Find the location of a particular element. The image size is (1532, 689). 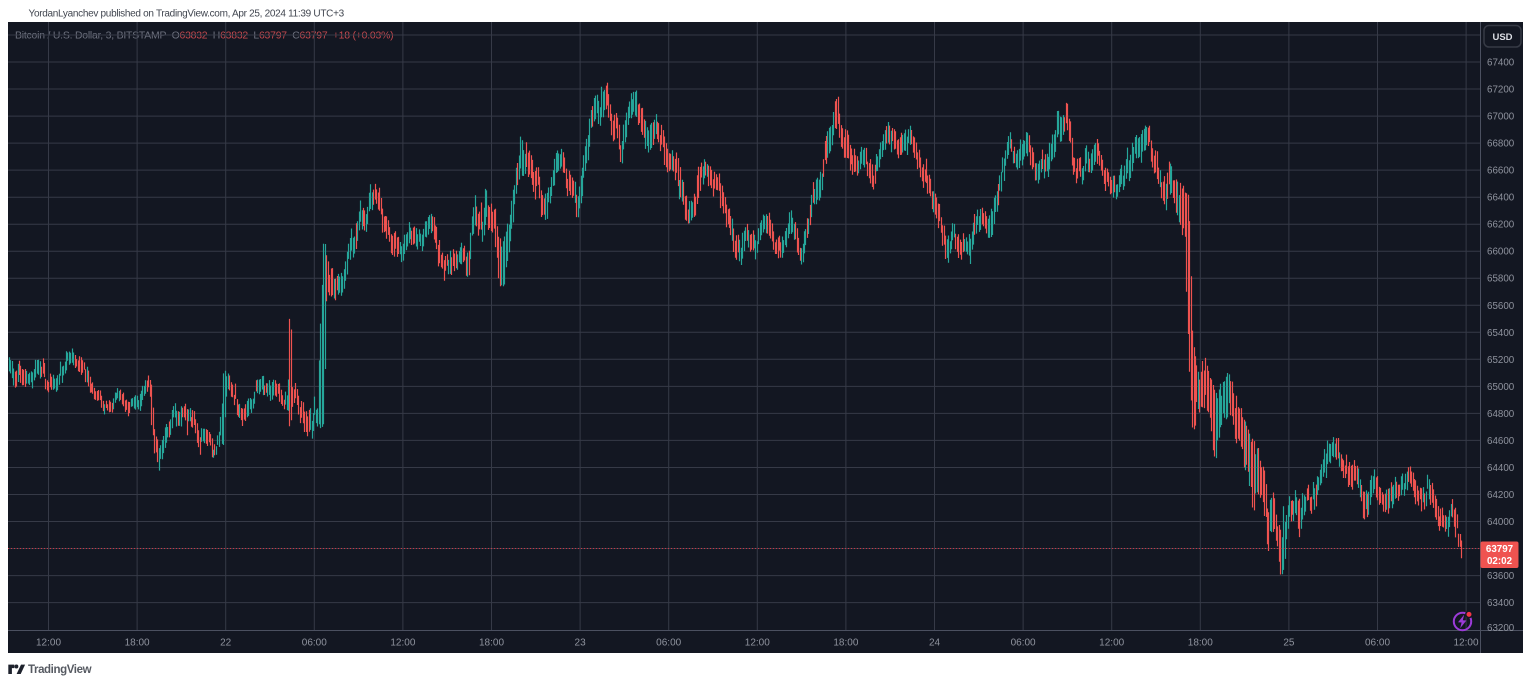

svg-text: 64200 is located at coordinates (1501, 495).